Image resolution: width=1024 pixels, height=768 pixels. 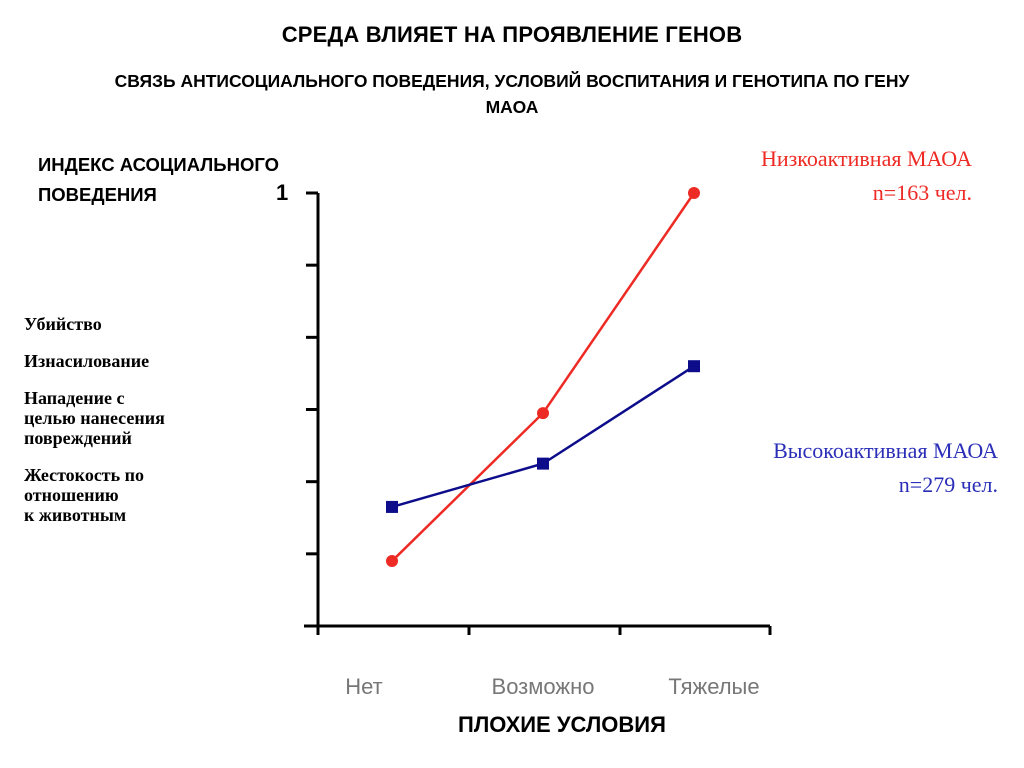 What do you see at coordinates (866, 176) in the screenshot?
I see `legend-low-activity-maoa: Низкоактивная МАОА n=163 чел.` at bounding box center [866, 176].